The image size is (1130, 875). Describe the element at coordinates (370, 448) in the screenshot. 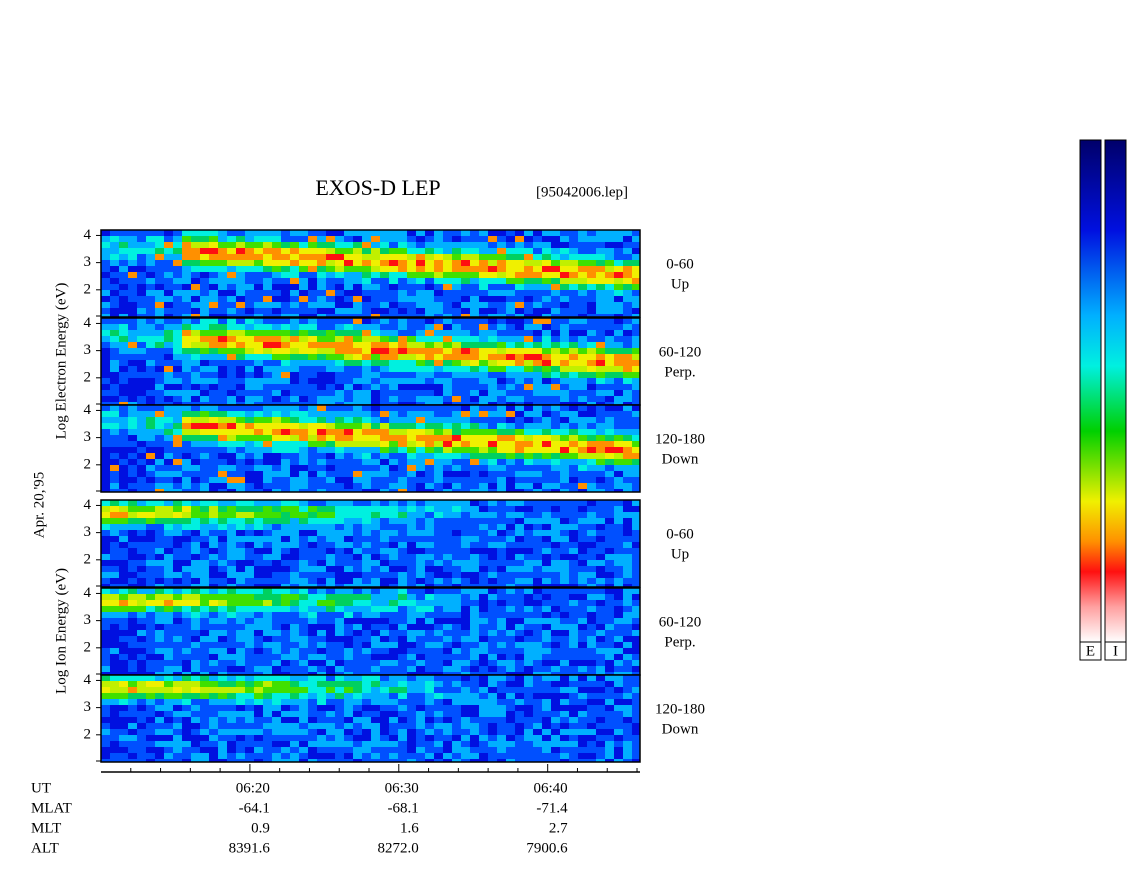

I see `spectrogram` at that location.